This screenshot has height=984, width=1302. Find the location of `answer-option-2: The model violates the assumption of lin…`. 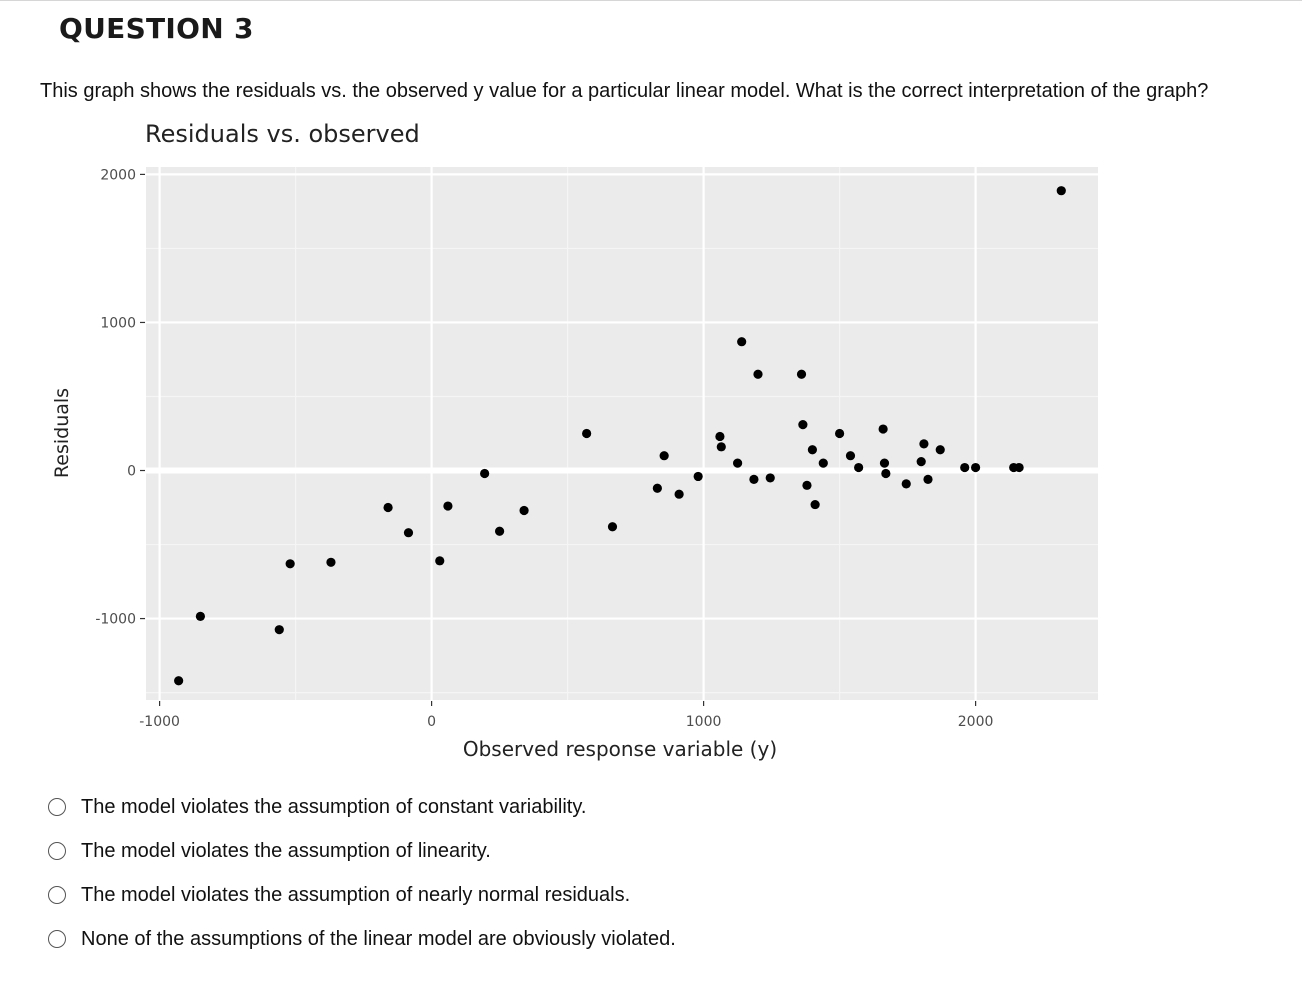

answer-option-2: The model violates the assumption of lin… is located at coordinates (362, 851).